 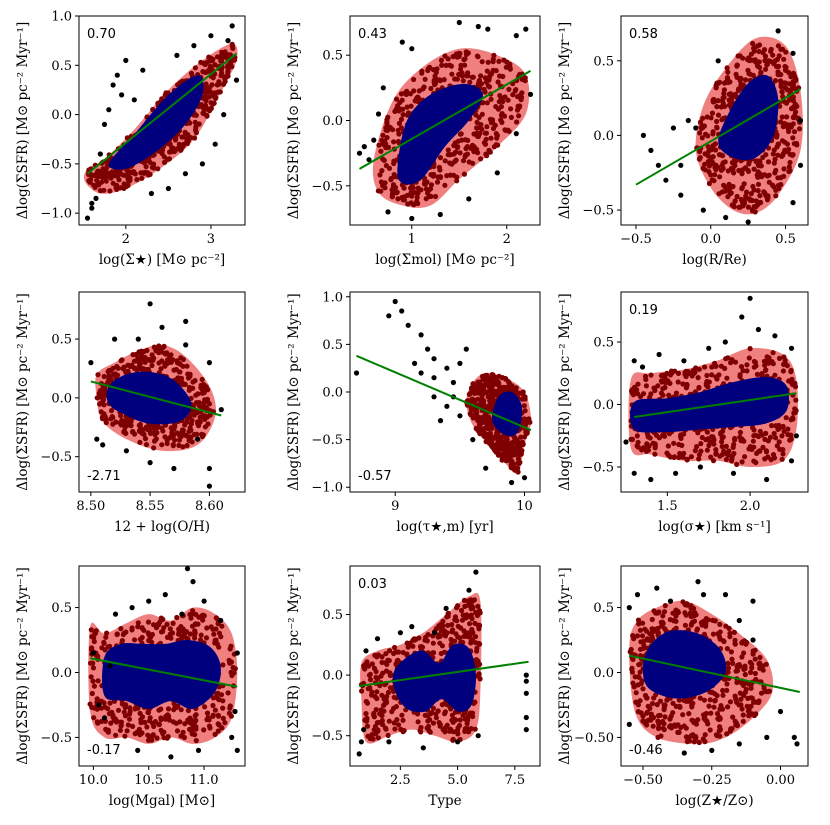 I want to click on y-tick-label: 0.0, so click(x=332, y=121).